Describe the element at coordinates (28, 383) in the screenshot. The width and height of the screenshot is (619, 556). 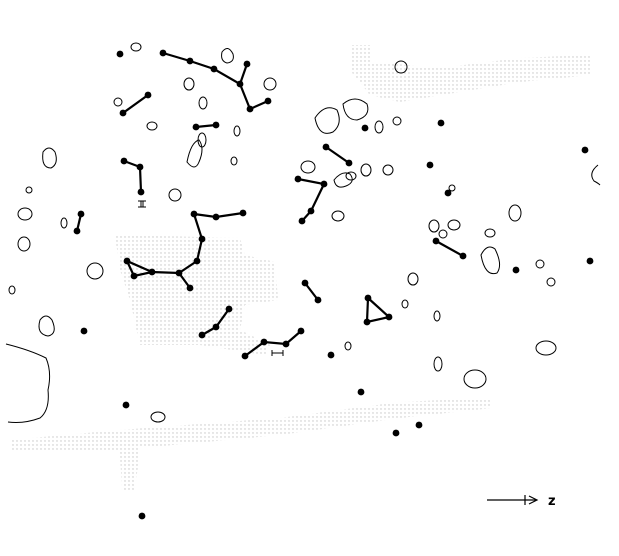
I see `large-boulder-edge` at that location.